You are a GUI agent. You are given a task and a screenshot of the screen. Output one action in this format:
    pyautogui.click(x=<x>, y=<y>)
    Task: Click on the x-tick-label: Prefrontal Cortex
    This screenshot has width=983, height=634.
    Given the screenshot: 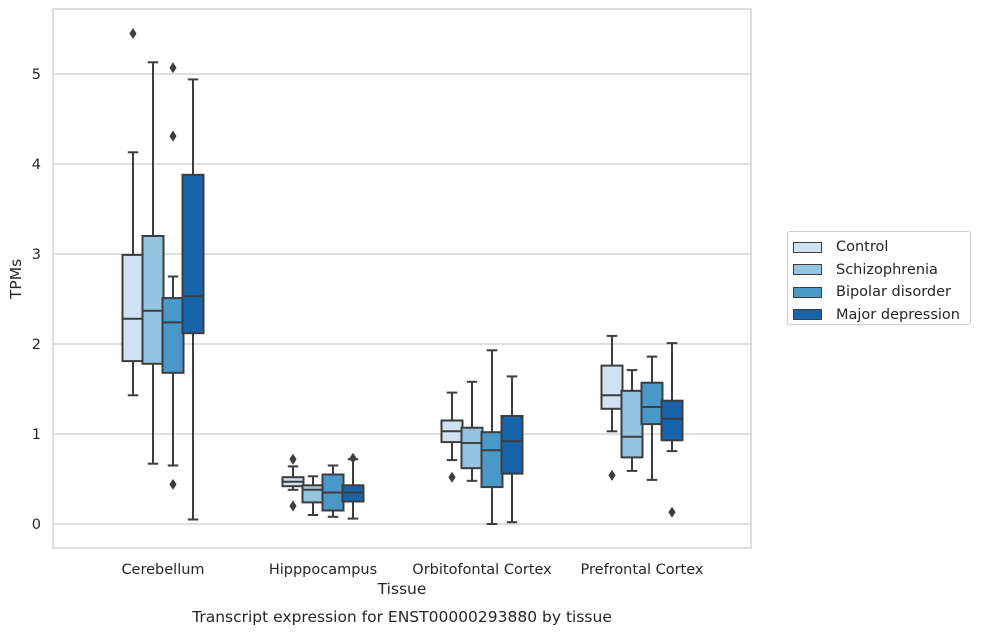 What is the action you would take?
    pyautogui.click(x=642, y=570)
    